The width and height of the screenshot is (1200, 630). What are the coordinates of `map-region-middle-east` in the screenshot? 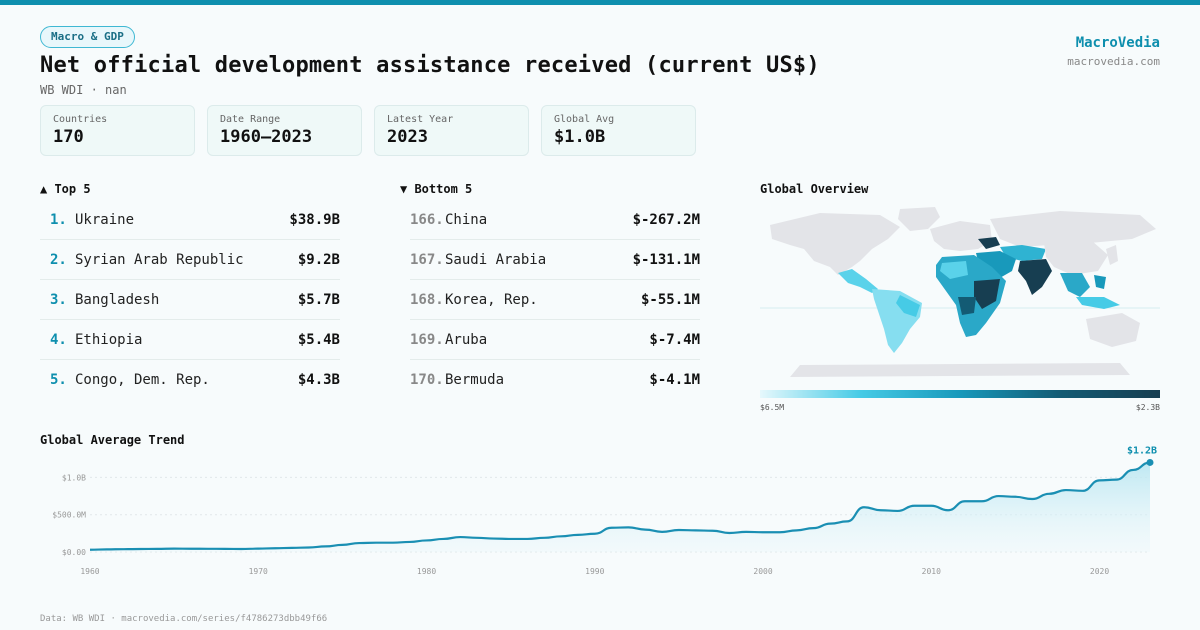 It's located at (996, 265).